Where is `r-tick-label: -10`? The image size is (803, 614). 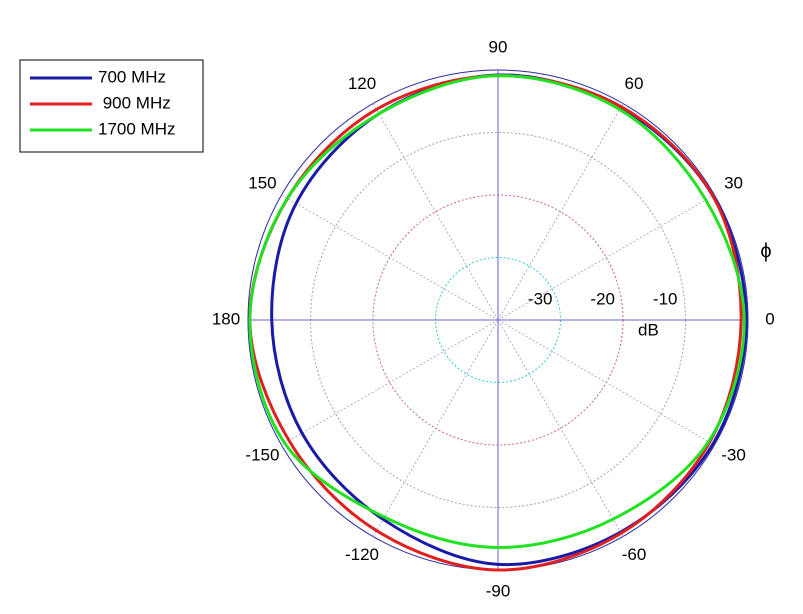
r-tick-label: -10 is located at coordinates (665, 298).